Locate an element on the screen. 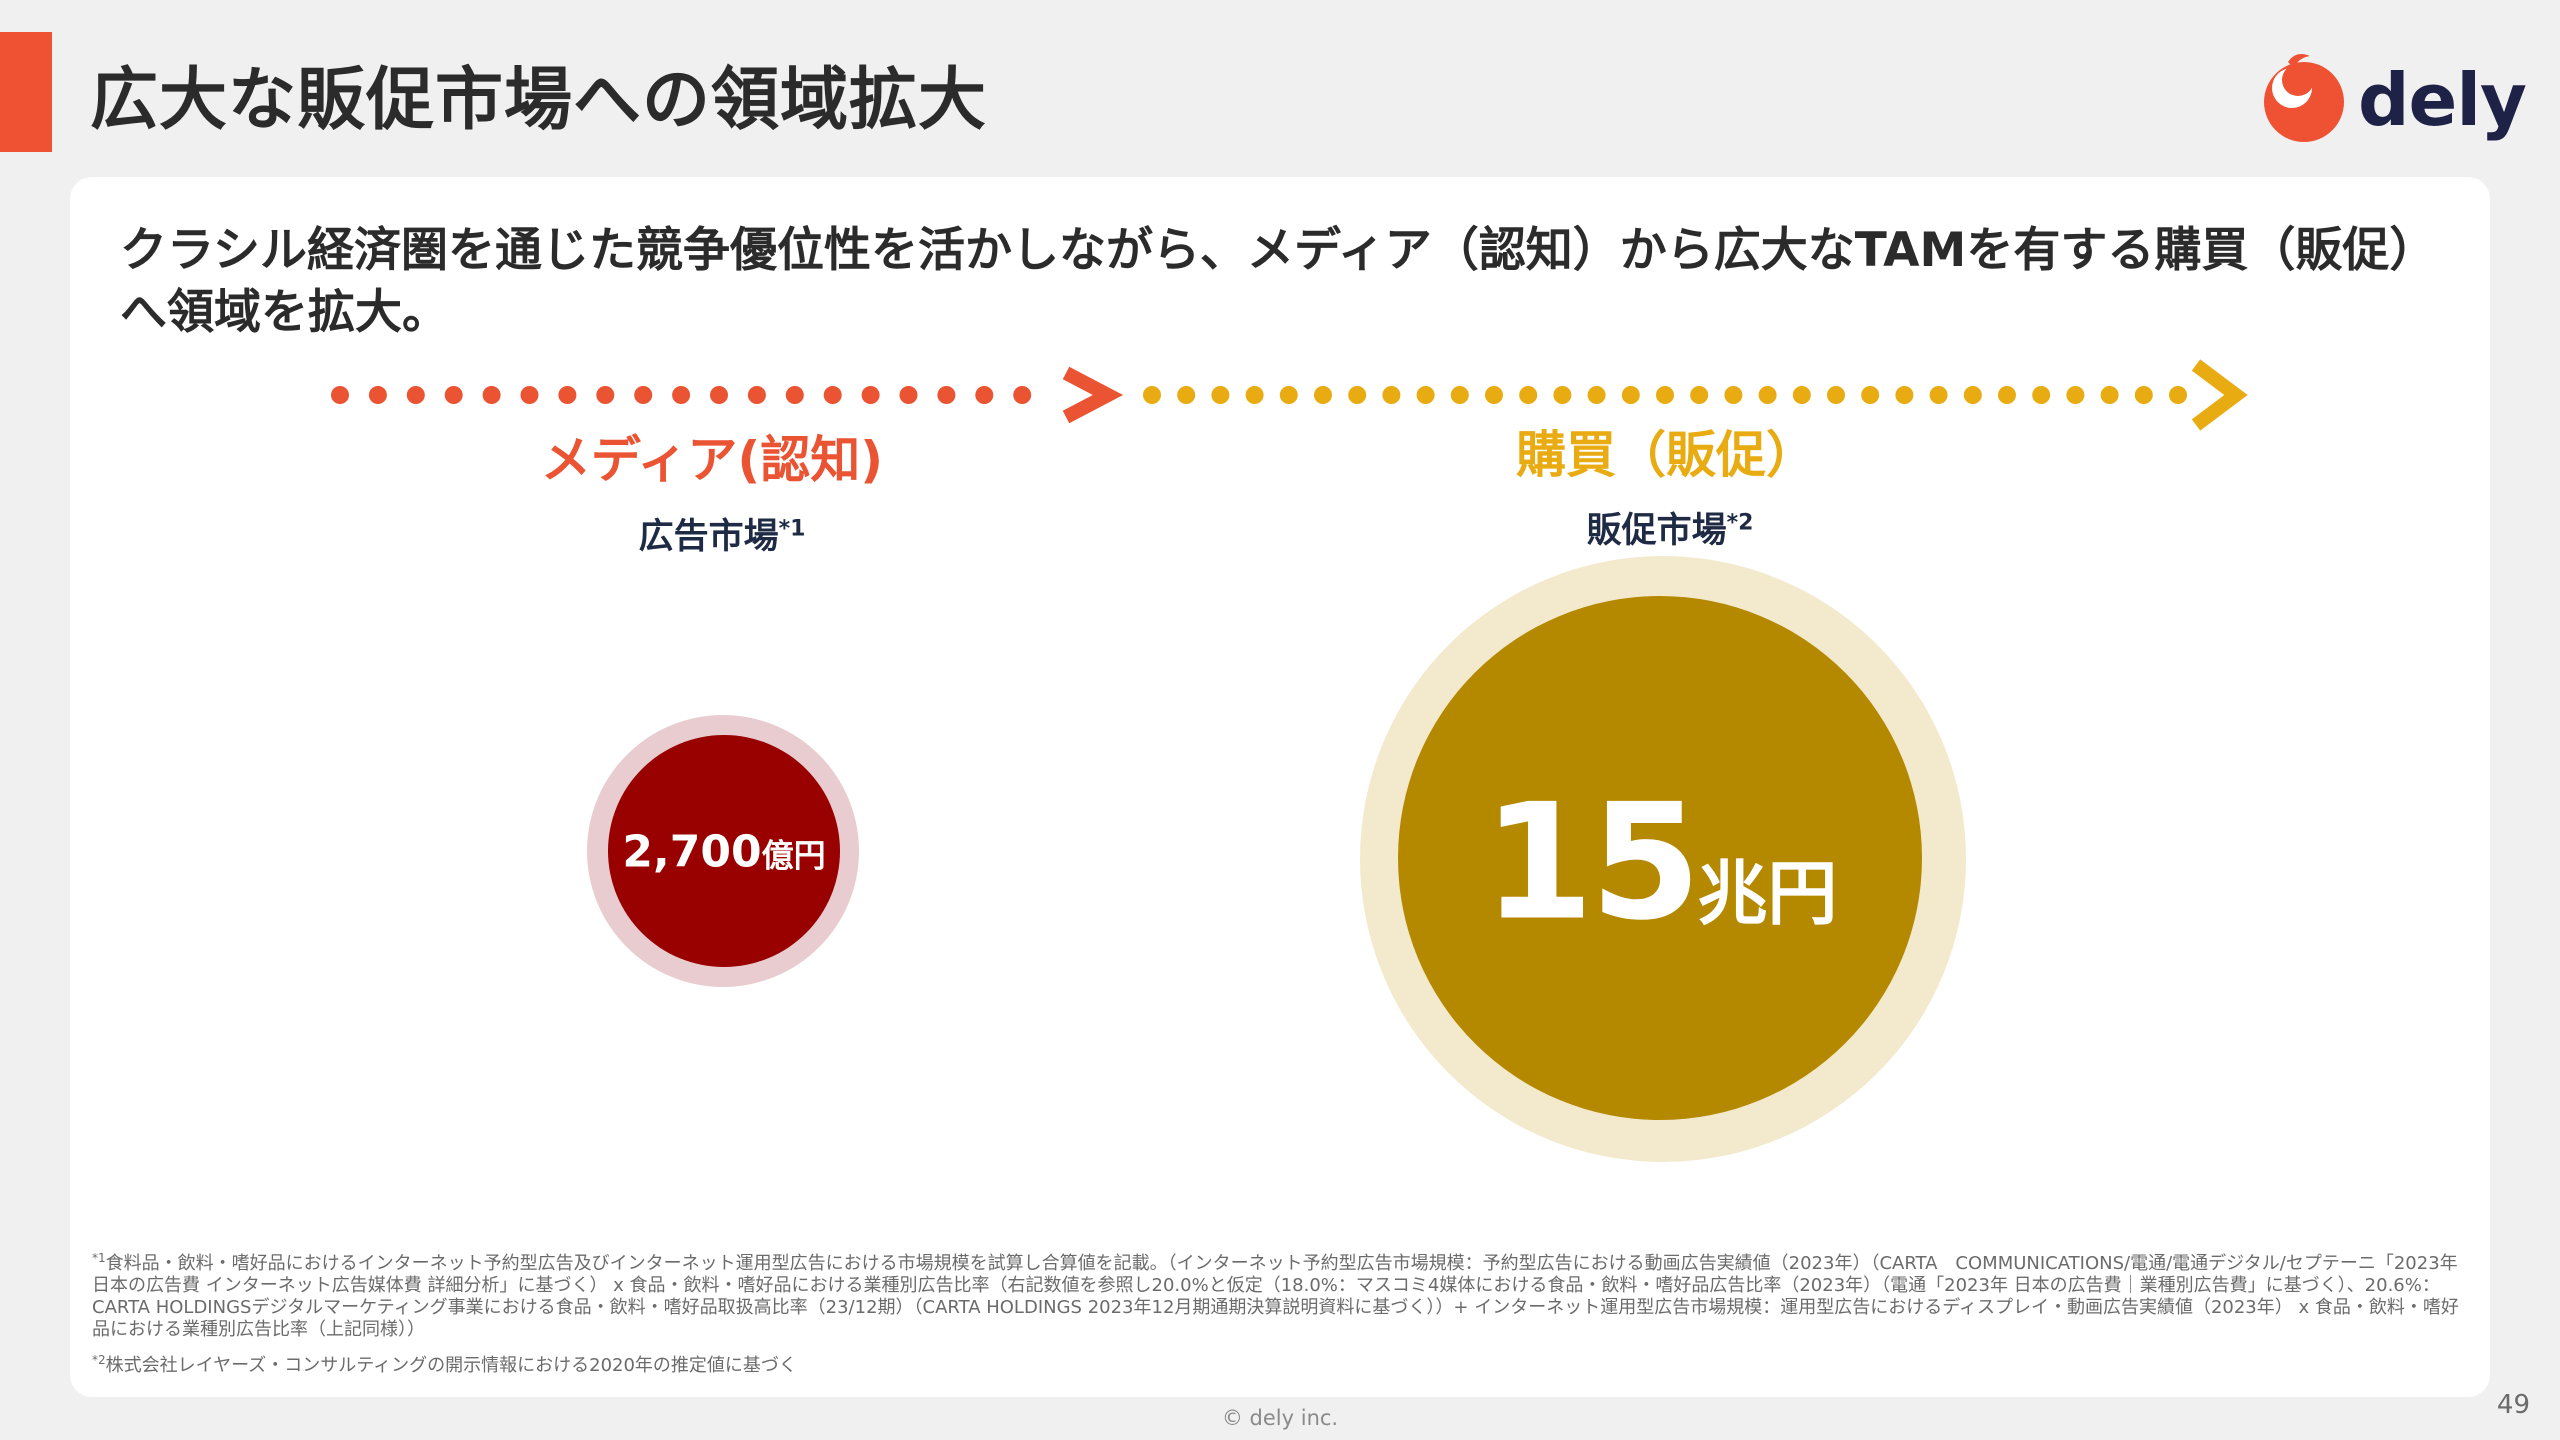 The width and height of the screenshot is (2560, 1440). ad-market-size-number: 2,700 is located at coordinates (692, 852).